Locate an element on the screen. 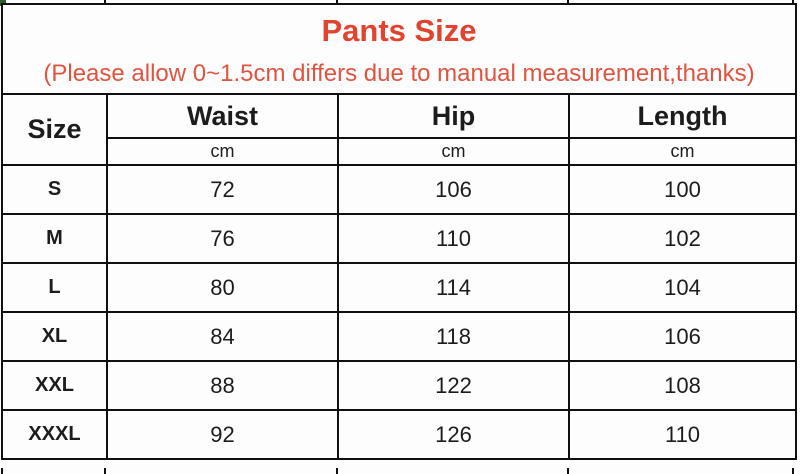 The image size is (800, 474). unit-cell-hip: cm is located at coordinates (453, 151).